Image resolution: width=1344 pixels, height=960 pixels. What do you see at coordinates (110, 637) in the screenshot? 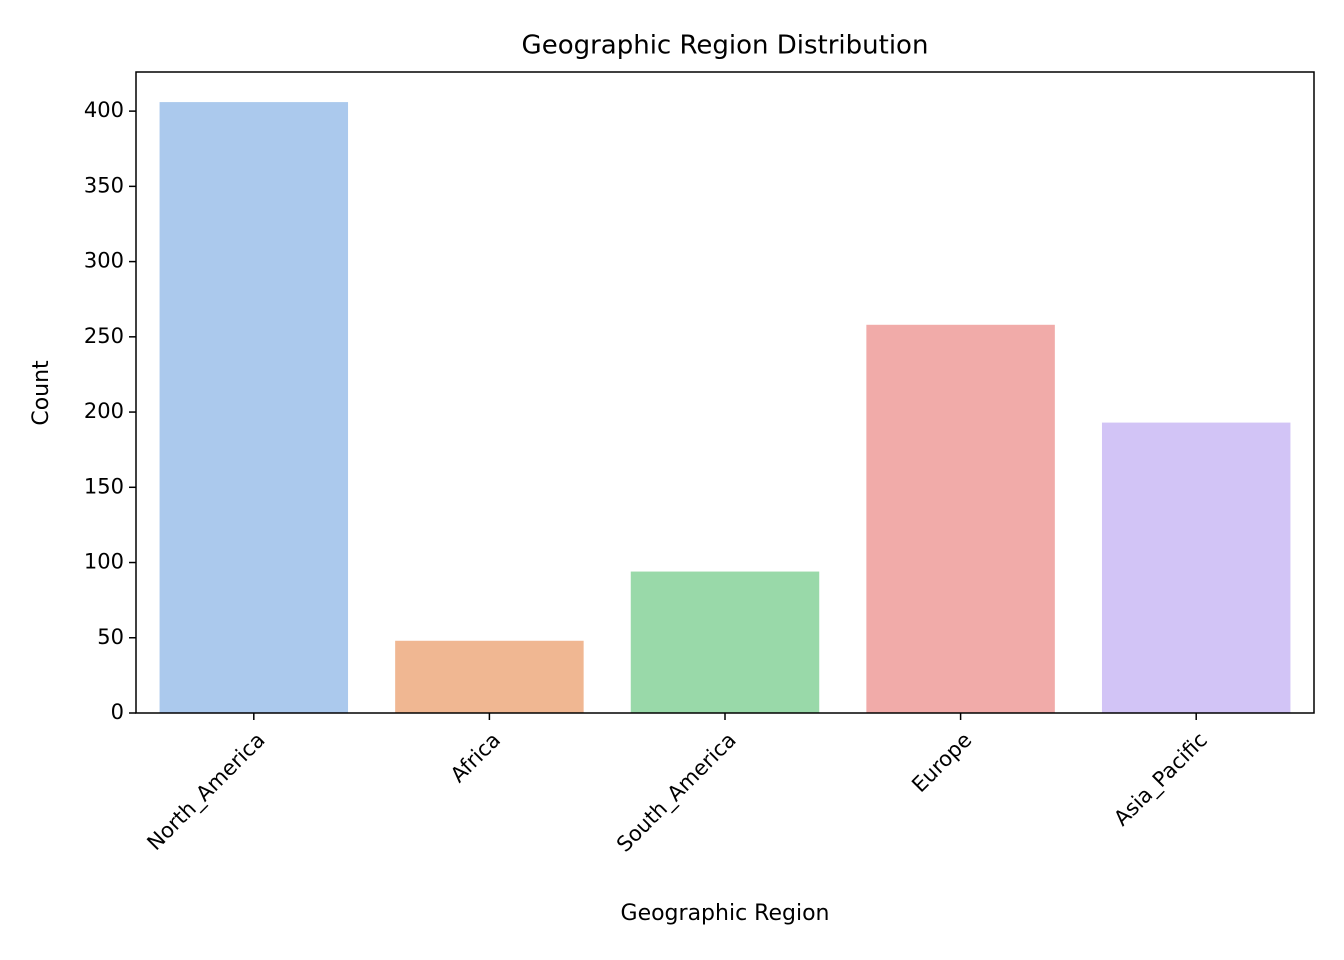
I see `y-tick-label: 50` at bounding box center [110, 637].